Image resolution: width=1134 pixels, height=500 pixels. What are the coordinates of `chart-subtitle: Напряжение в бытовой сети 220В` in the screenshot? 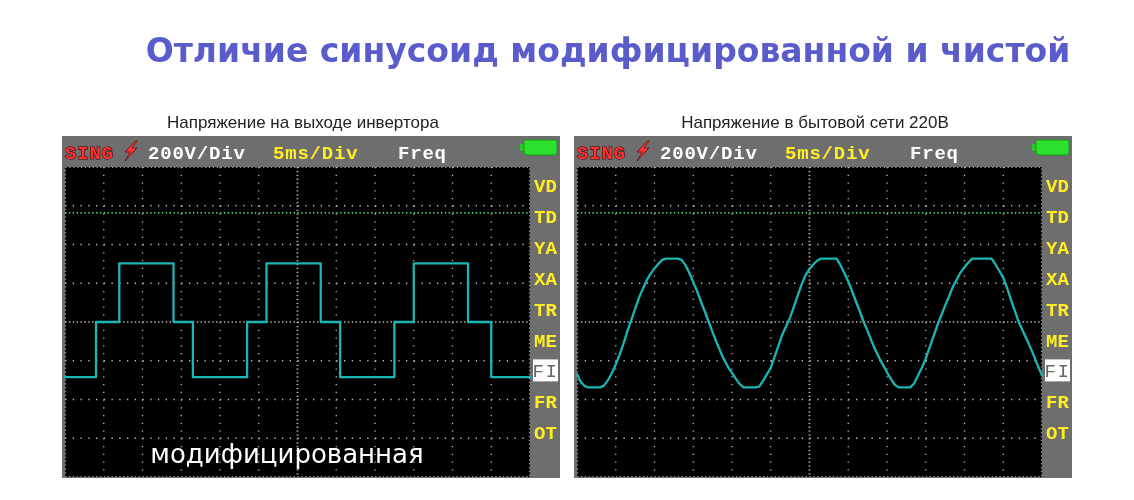 It's located at (815, 122).